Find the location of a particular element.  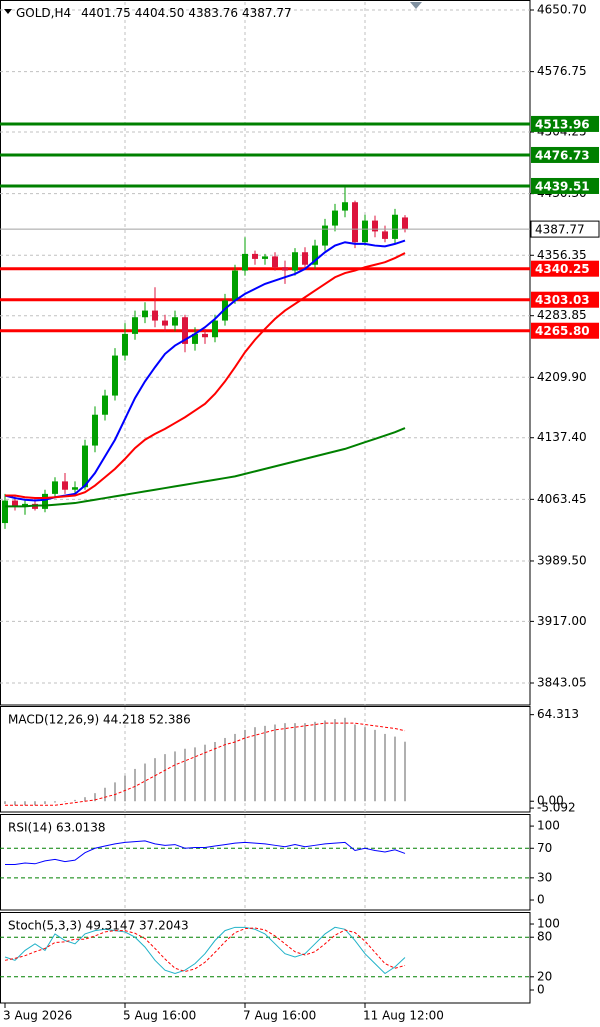

stoch-frame is located at coordinates (265, 958).